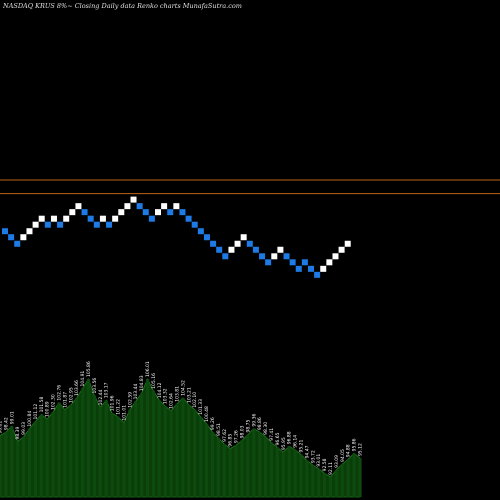 Image resolution: width=500 pixels, height=500 pixels. Describe the element at coordinates (12, 417) in the screenshot. I see `volume-label: 99.01` at that location.